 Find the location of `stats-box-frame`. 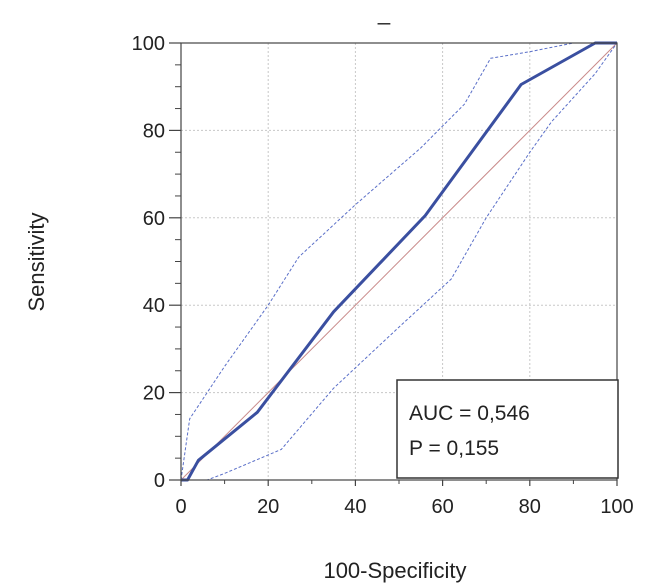

stats-box-frame is located at coordinates (507, 429).